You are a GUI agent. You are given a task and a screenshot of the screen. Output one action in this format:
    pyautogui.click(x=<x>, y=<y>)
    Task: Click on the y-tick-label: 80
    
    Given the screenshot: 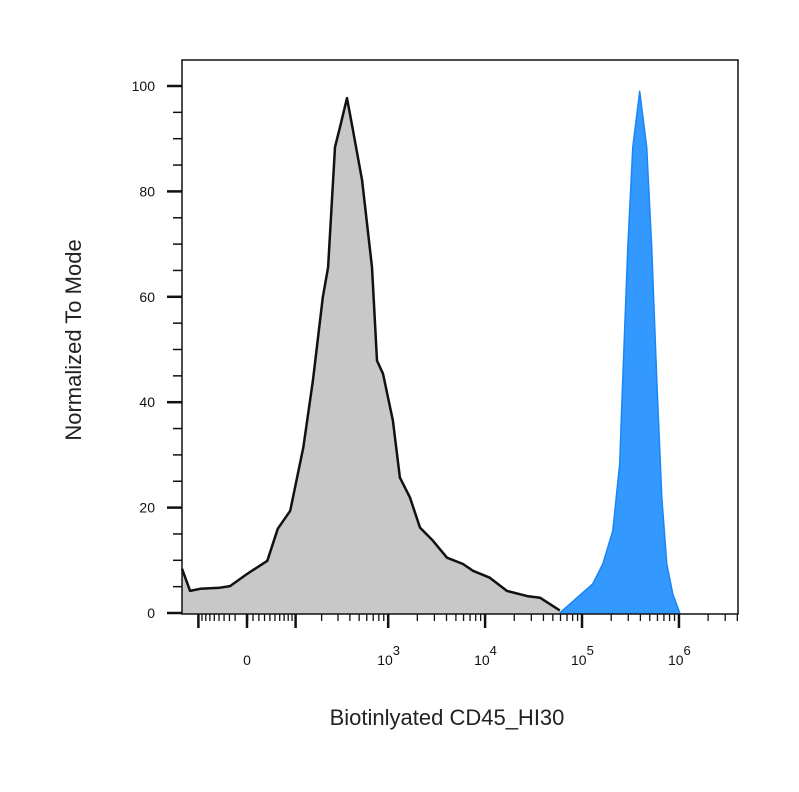 What is the action you would take?
    pyautogui.click(x=147, y=191)
    